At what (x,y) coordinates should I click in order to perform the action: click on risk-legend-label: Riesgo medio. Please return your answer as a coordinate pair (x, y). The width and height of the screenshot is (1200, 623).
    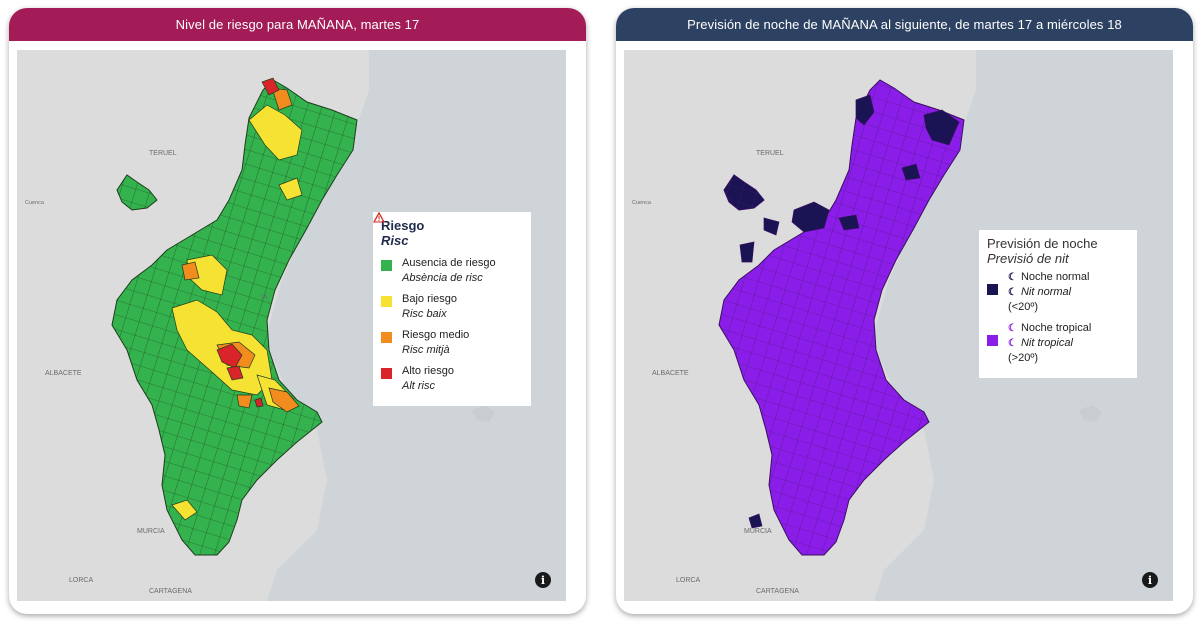
    Looking at the image, I should click on (436, 335).